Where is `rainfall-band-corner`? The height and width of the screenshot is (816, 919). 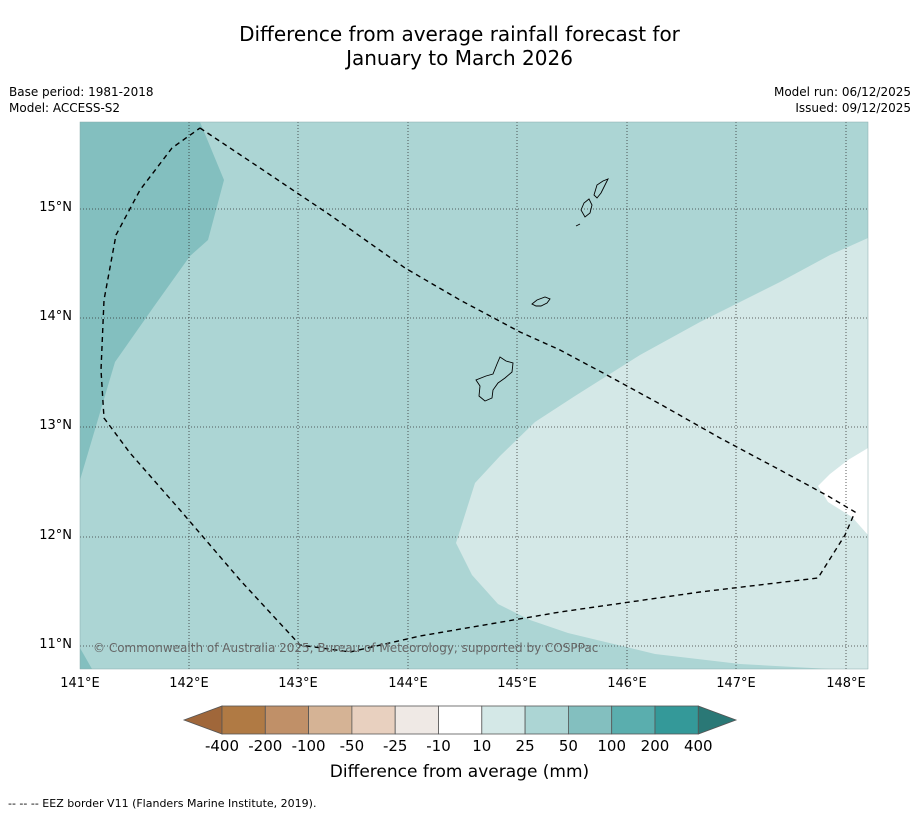
rainfall-band-corner is located at coordinates (86, 658).